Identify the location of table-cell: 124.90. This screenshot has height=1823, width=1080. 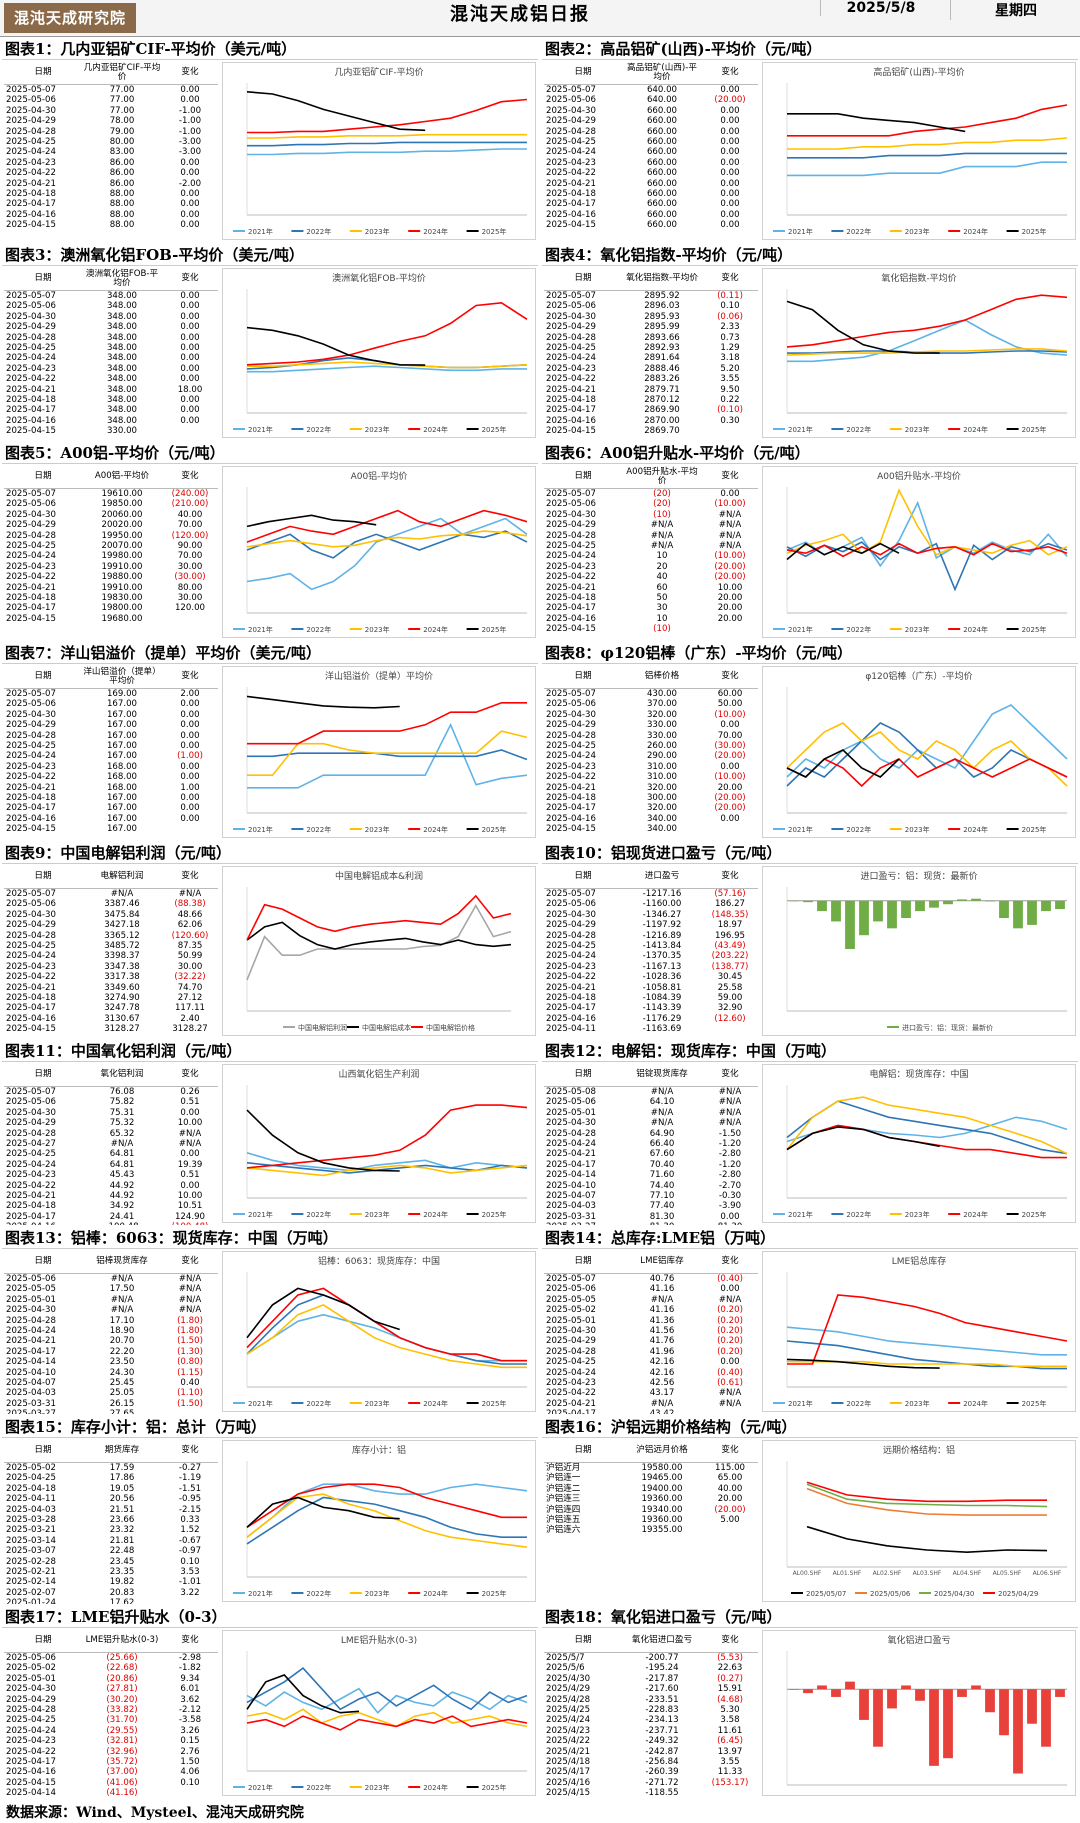
(190, 1216).